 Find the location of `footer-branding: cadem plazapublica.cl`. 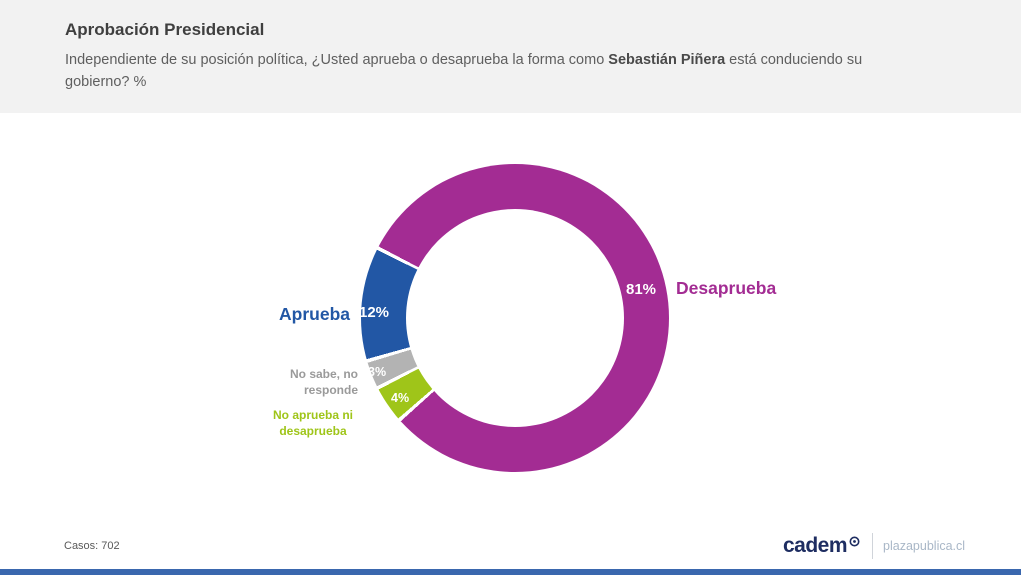

footer-branding: cadem plazapublica.cl is located at coordinates (874, 546).